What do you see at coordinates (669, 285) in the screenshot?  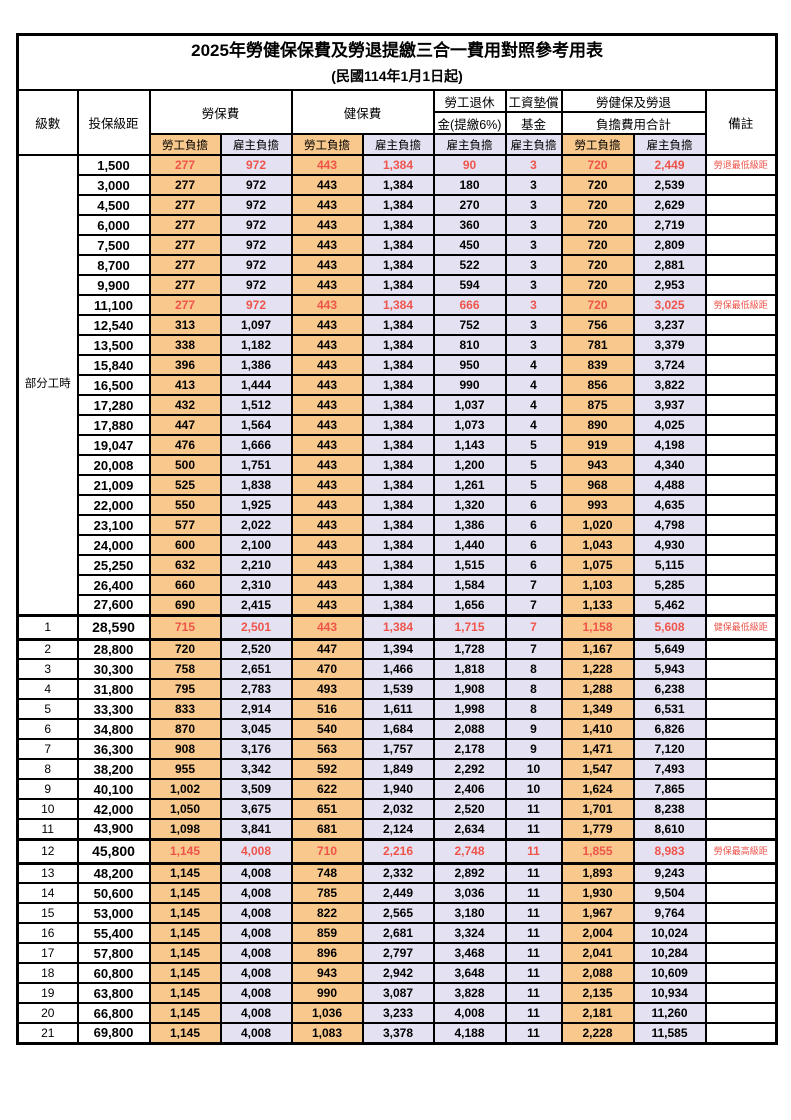 I see `total-employer-cell: 2,953` at bounding box center [669, 285].